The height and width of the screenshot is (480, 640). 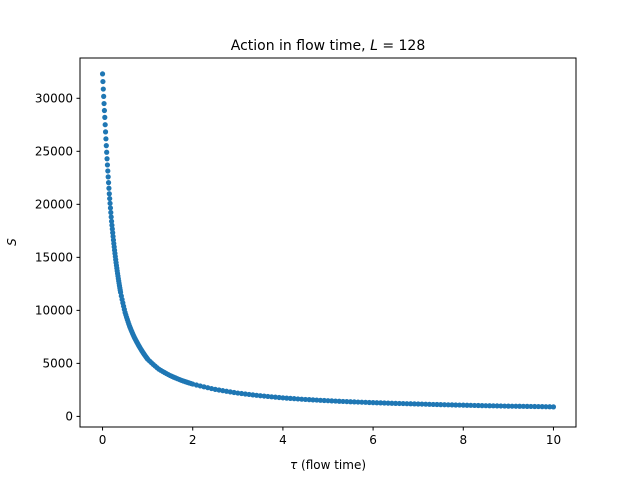 I want to click on x-tick-label: 6, so click(x=373, y=440).